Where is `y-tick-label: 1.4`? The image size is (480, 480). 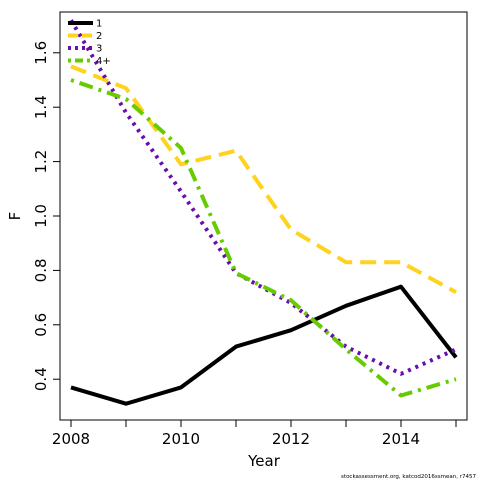
y-tick-label: 1.4 is located at coordinates (41, 107).